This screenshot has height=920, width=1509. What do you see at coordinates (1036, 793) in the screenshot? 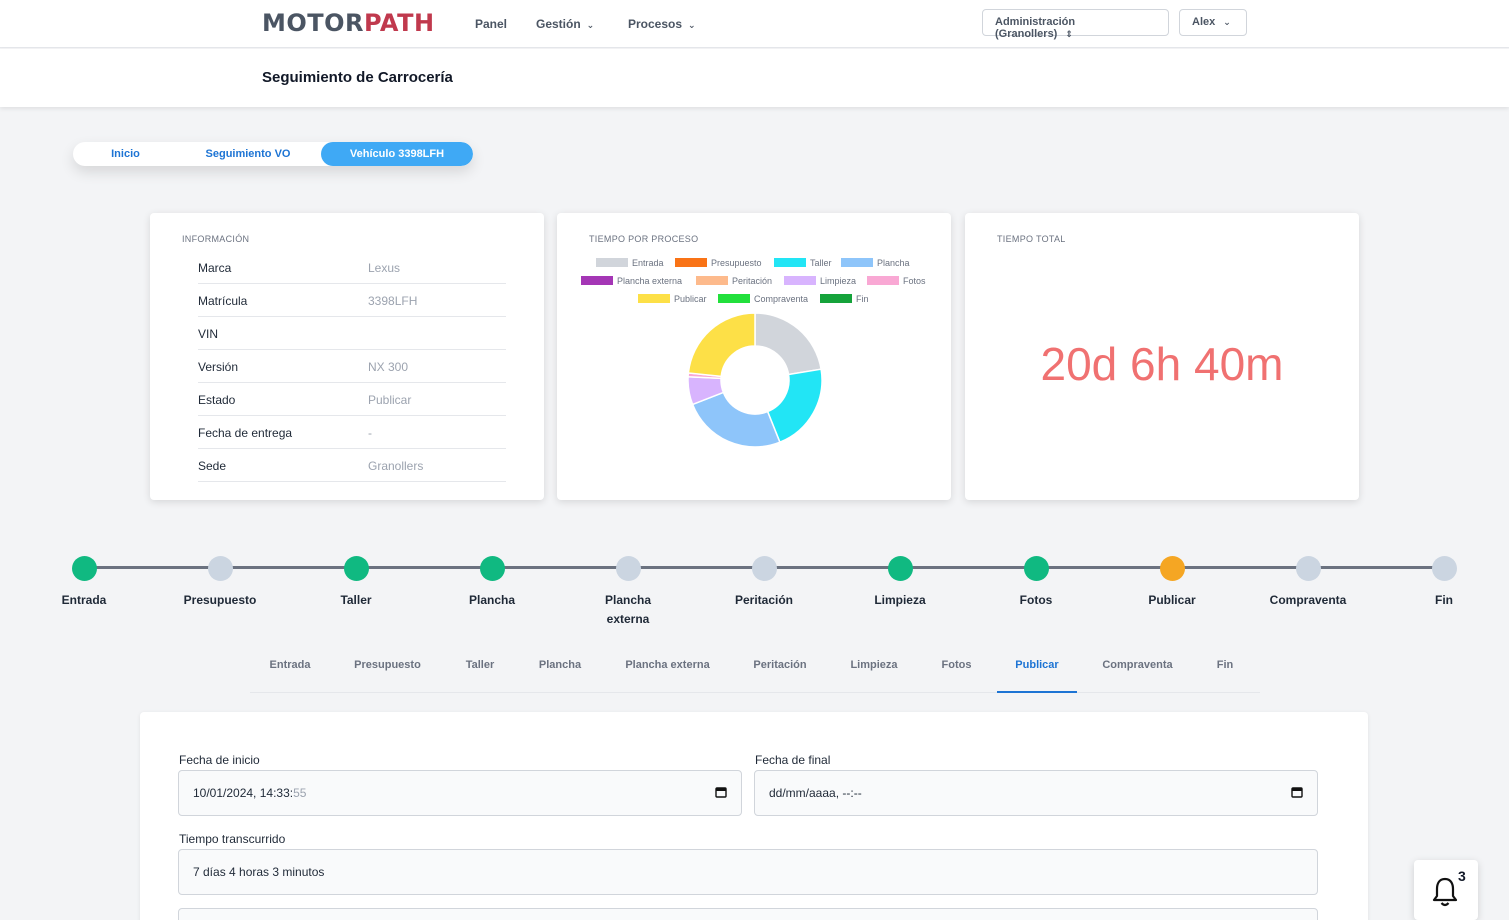
I see `end-date-input: dd/mm/aaaa, --:--` at bounding box center [1036, 793].